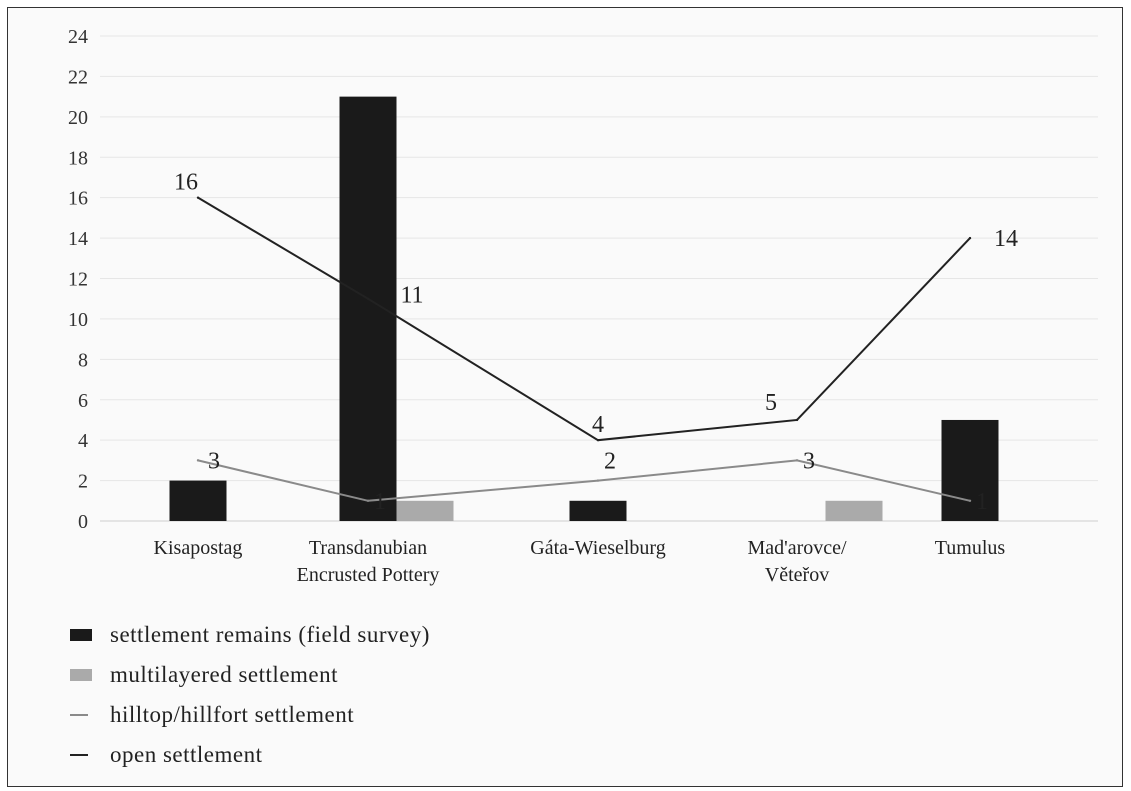 The image size is (1131, 791). Describe the element at coordinates (79, 715) in the screenshot. I see `legend-swatch-hilltop` at that location.